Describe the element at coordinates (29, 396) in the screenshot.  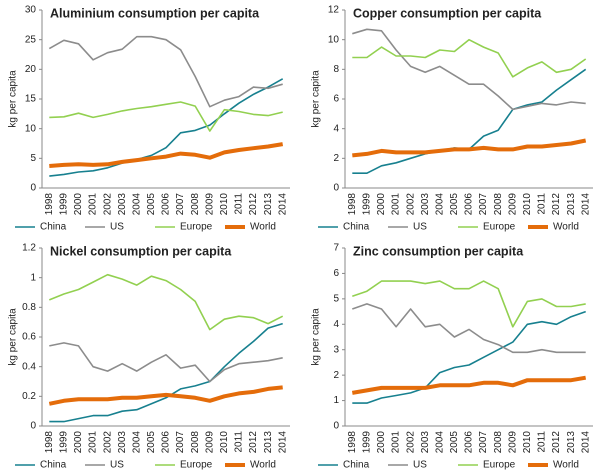
I see `y-tick-label: 0.2` at that location.